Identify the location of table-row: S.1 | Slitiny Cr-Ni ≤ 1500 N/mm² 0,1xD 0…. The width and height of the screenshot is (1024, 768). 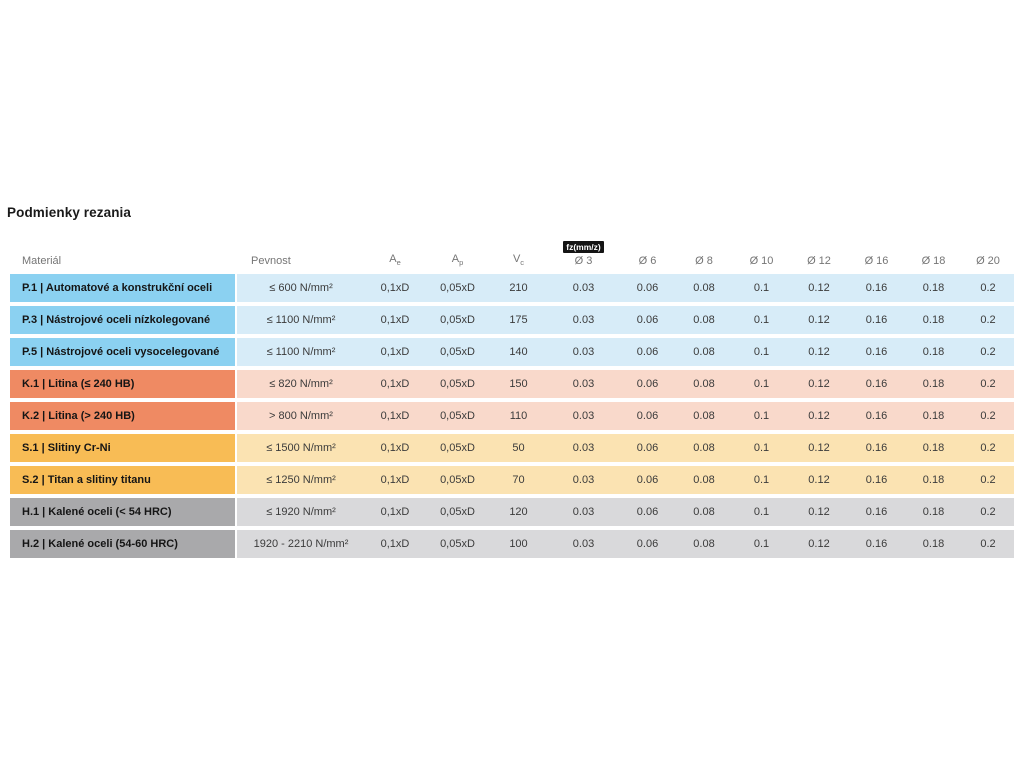
(512, 448).